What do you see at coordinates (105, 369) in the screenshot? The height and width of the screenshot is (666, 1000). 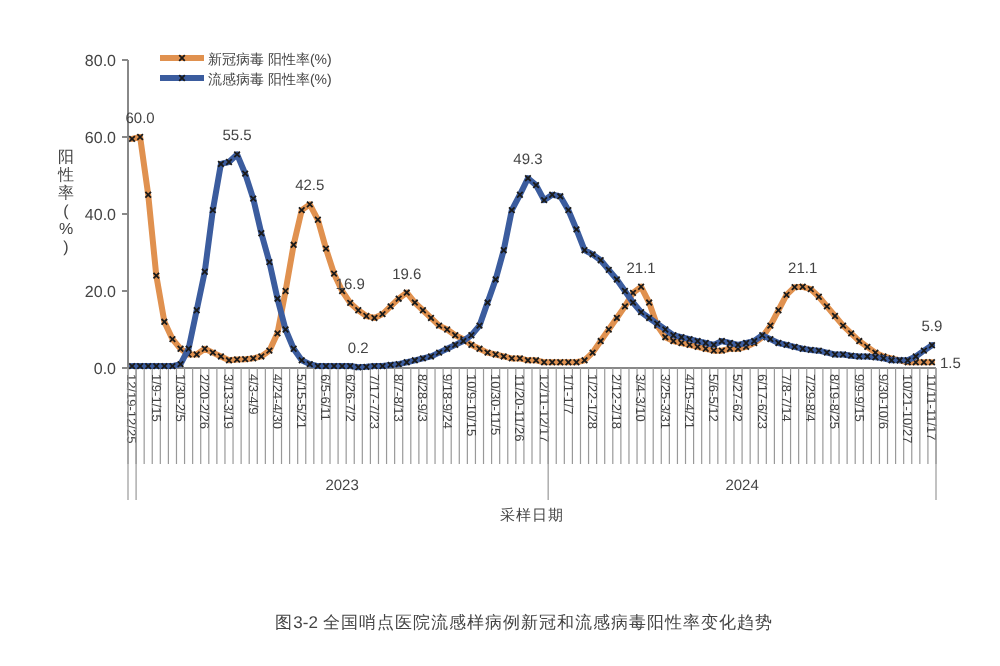 I see `y-tick-label: 0.0` at bounding box center [105, 369].